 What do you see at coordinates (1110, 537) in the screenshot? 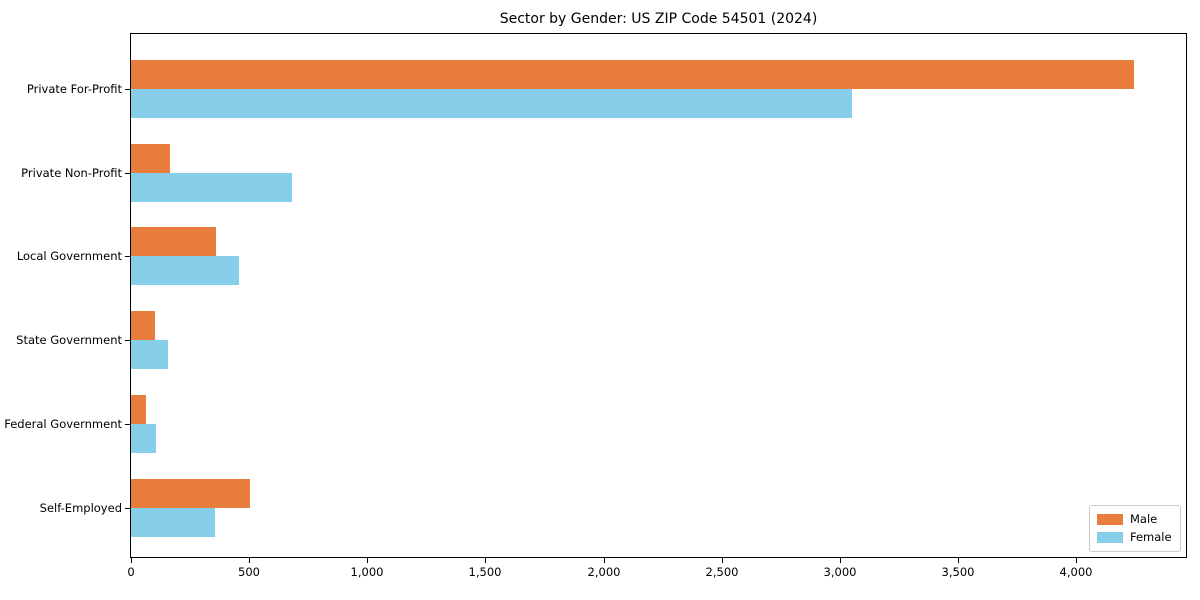
I see `legend-swatch-female` at bounding box center [1110, 537].